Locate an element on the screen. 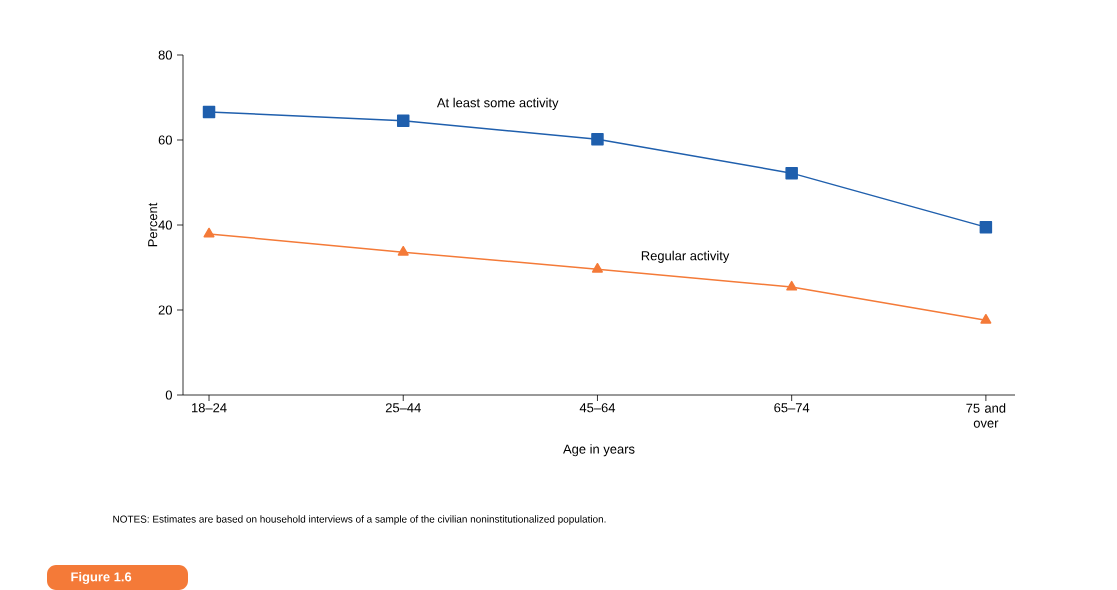  x-tick-label: 65–74 is located at coordinates (792, 408).